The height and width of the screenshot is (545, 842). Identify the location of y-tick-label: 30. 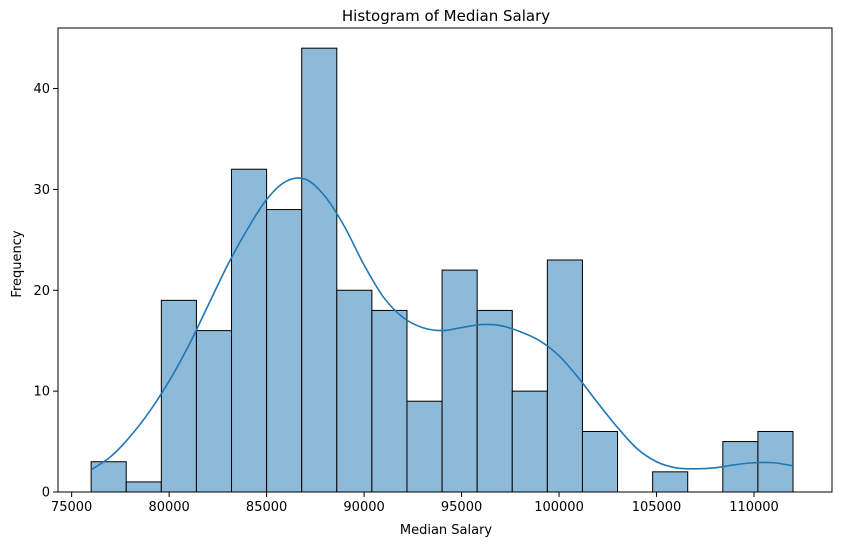
(41, 190).